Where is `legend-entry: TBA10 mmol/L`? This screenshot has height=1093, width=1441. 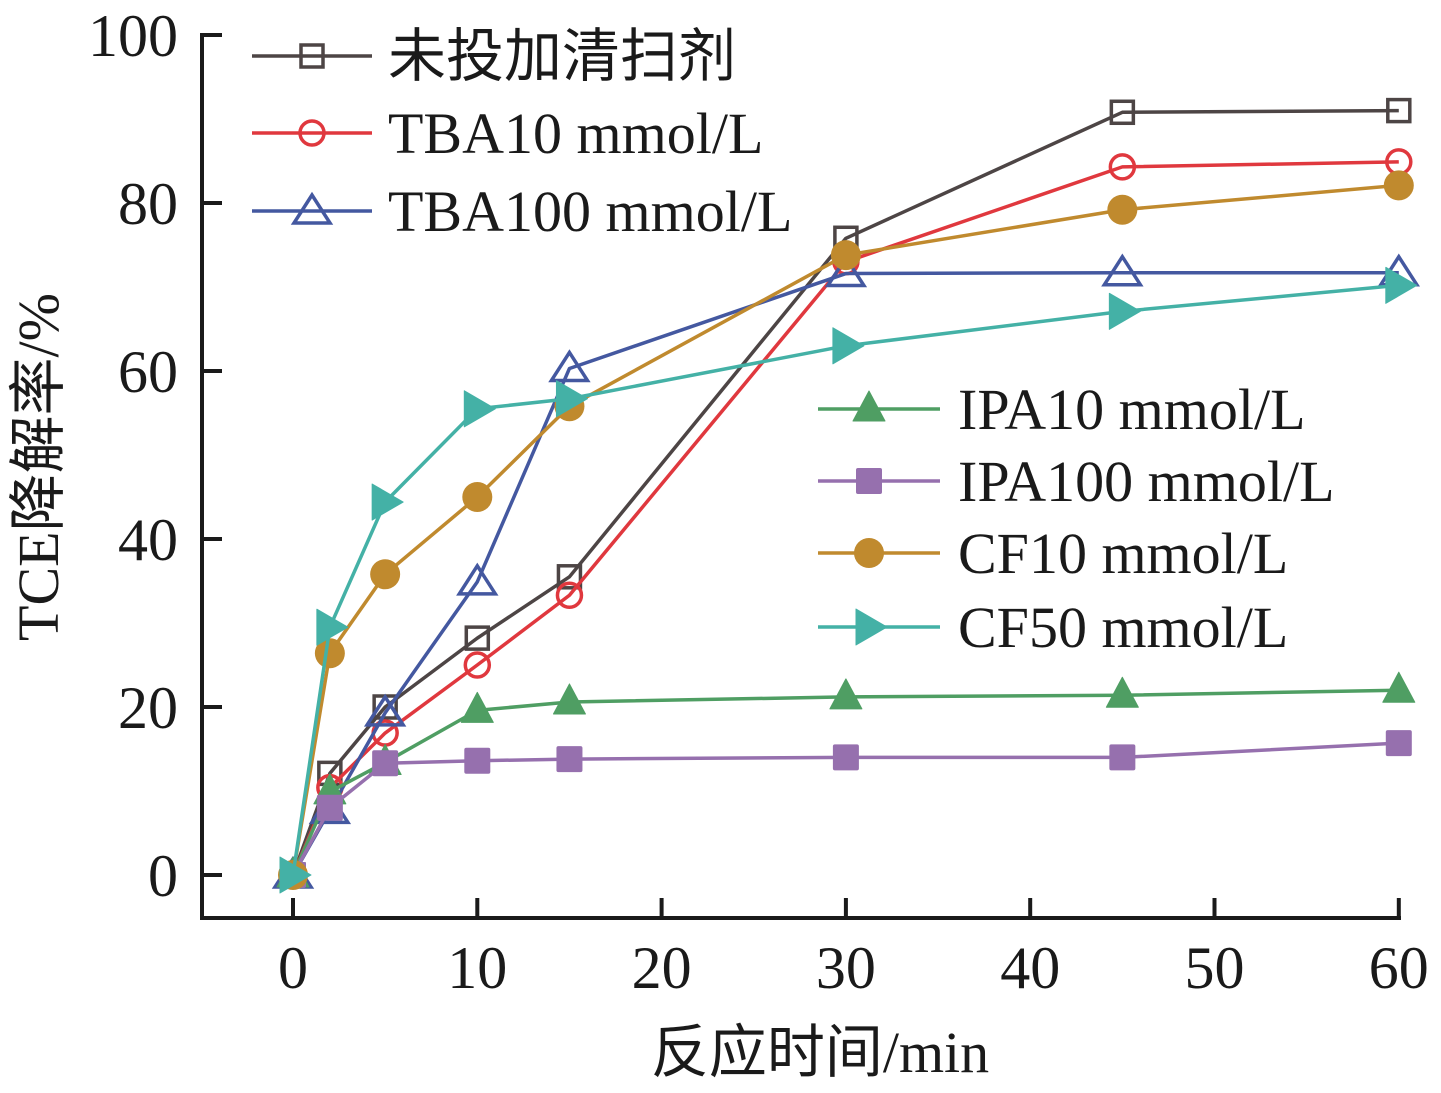 legend-entry: TBA10 mmol/L is located at coordinates (507, 133).